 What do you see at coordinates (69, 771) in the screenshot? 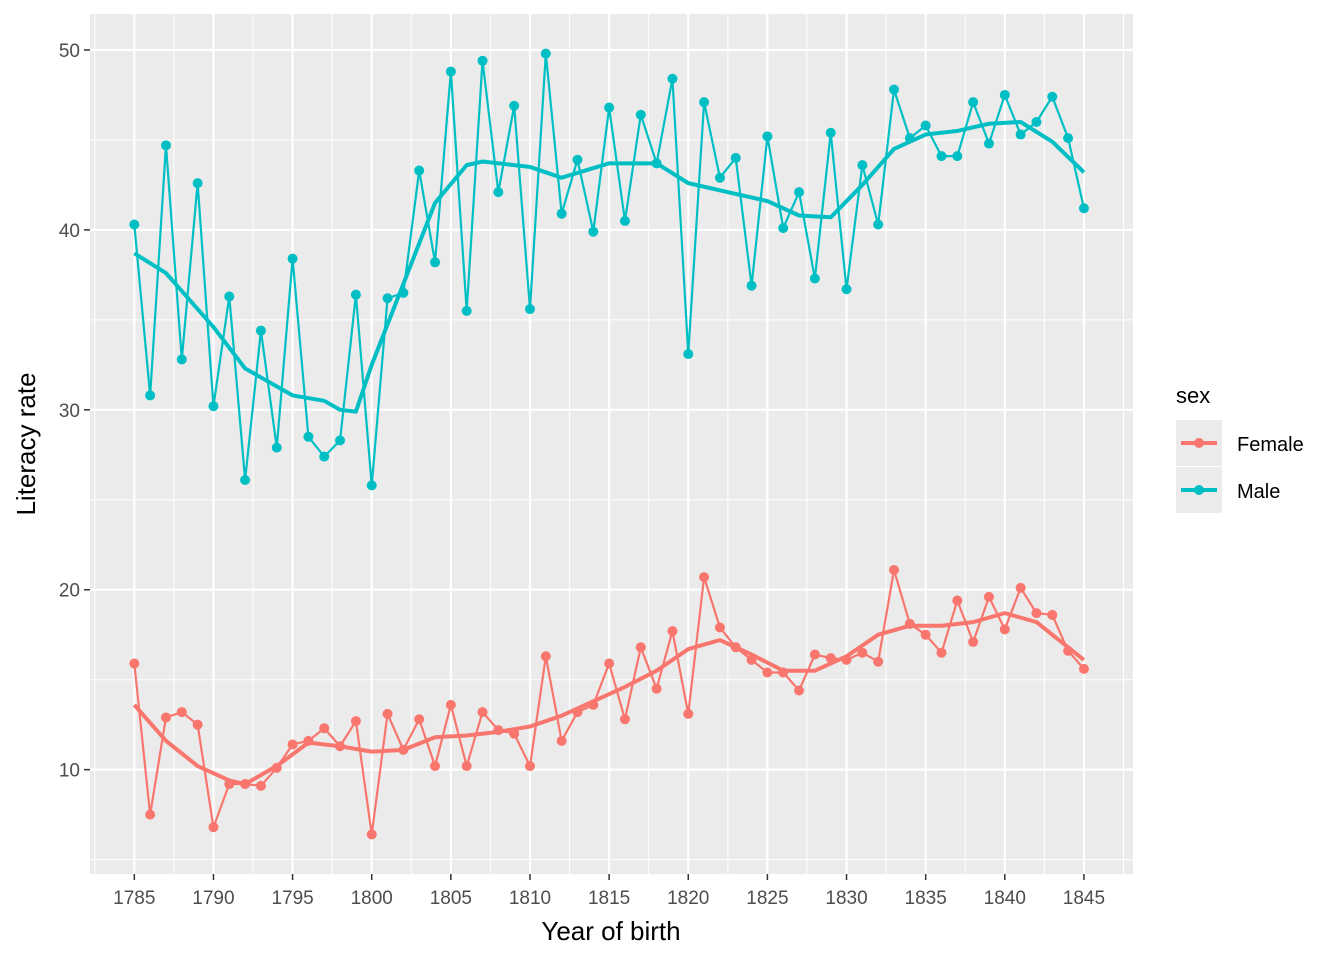
I see `y-tick-label: 10` at bounding box center [69, 771].